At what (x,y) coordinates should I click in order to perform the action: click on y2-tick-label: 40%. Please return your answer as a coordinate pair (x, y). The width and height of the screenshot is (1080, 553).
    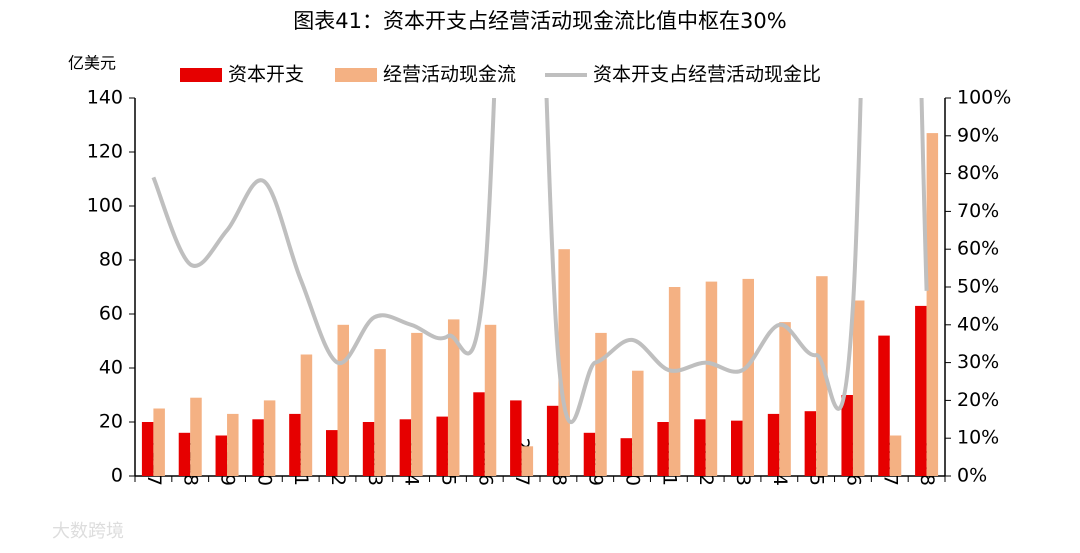
    Looking at the image, I should click on (978, 324).